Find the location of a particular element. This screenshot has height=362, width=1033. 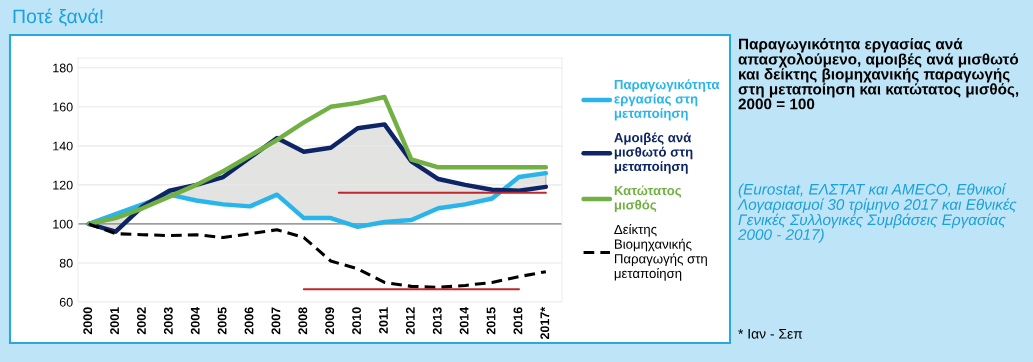

x-tick-label: 2003 is located at coordinates (168, 321).